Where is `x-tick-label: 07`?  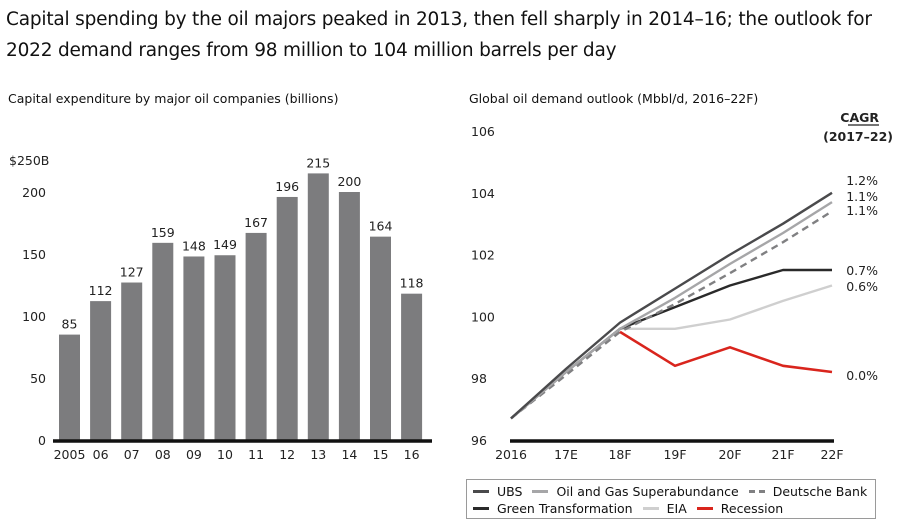 x-tick-label: 07 is located at coordinates (132, 454).